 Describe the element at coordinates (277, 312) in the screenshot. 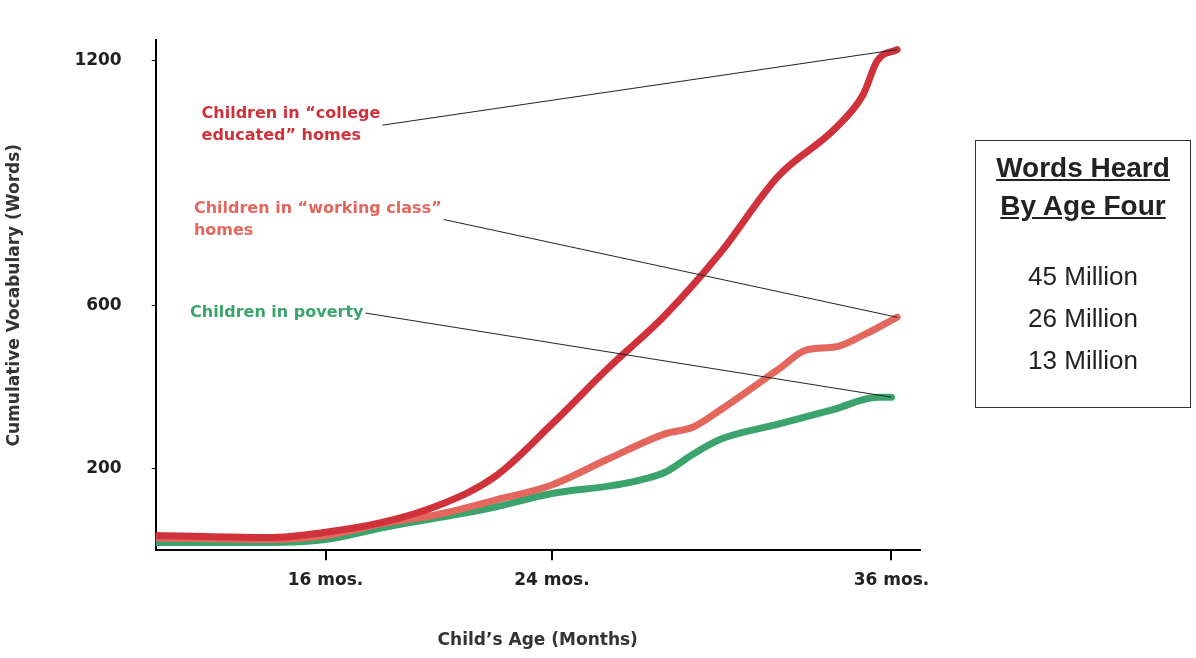

I see `text: Children in poverty` at that location.